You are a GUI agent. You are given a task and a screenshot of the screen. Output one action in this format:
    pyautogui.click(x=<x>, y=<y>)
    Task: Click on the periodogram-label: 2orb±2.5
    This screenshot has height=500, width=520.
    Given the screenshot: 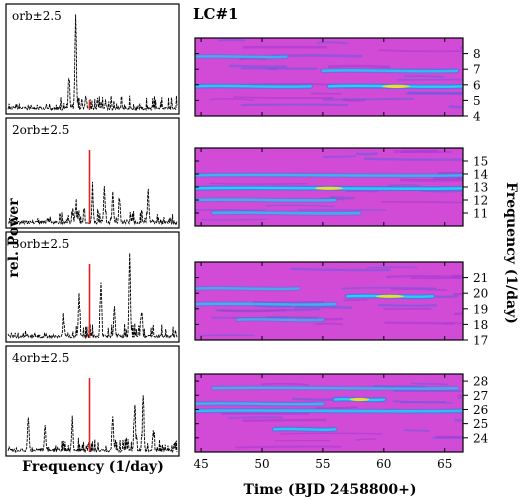 What is the action you would take?
    pyautogui.click(x=40, y=130)
    